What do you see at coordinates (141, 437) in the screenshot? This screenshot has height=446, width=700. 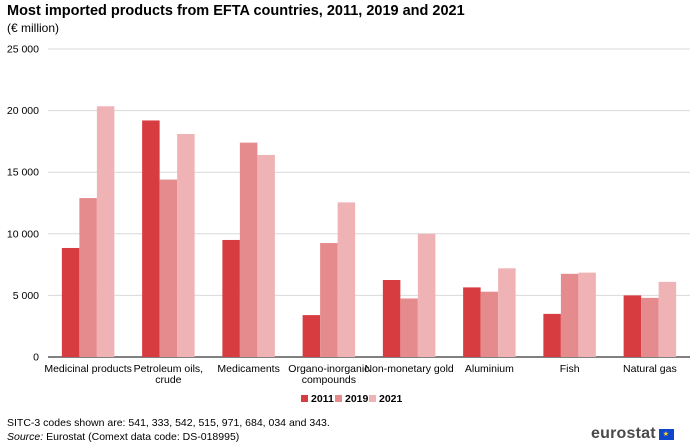 I see `source-text: Eurostat (Comext data code: DS-018995)` at bounding box center [141, 437].